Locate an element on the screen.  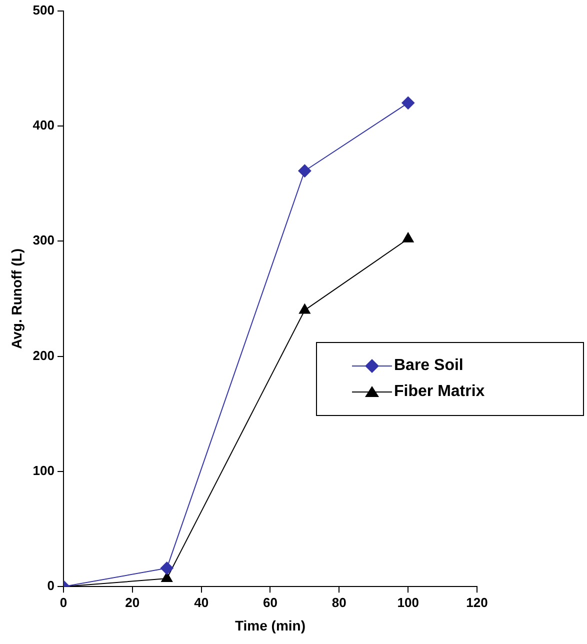
y-tick-label: 500 is located at coordinates (43, 10).